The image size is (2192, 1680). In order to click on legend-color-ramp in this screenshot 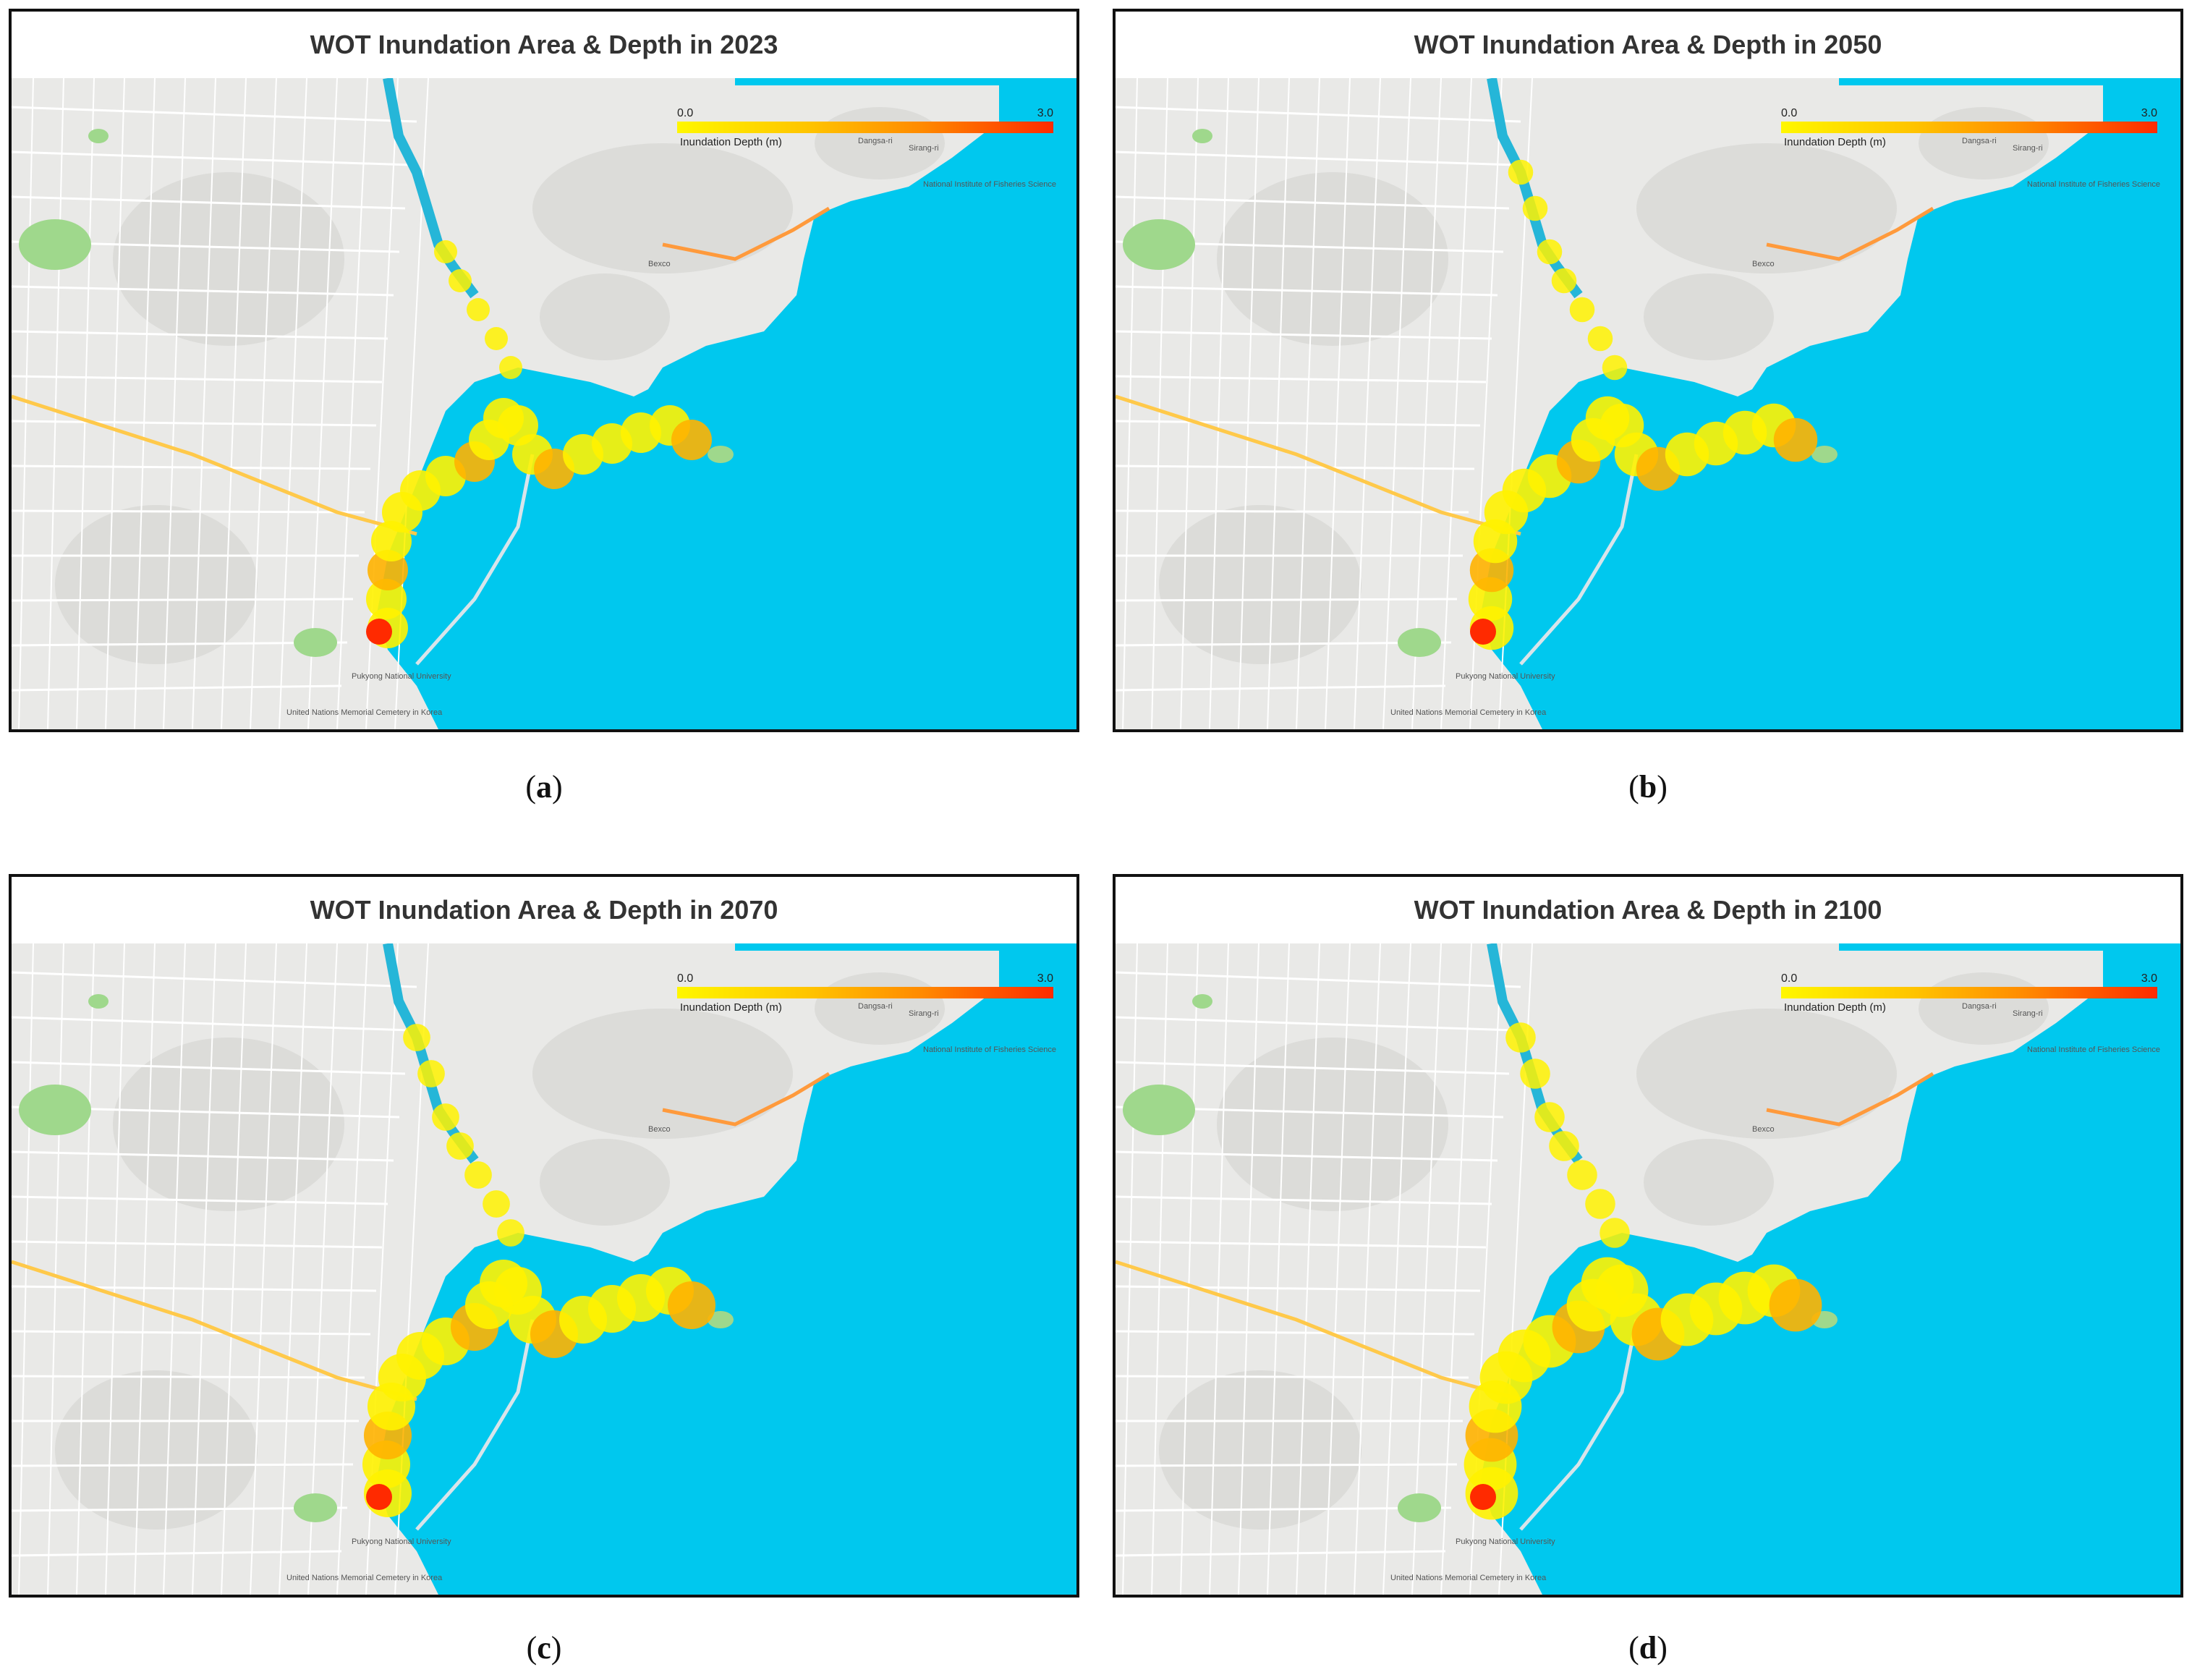, I will do `click(1969, 993)`.